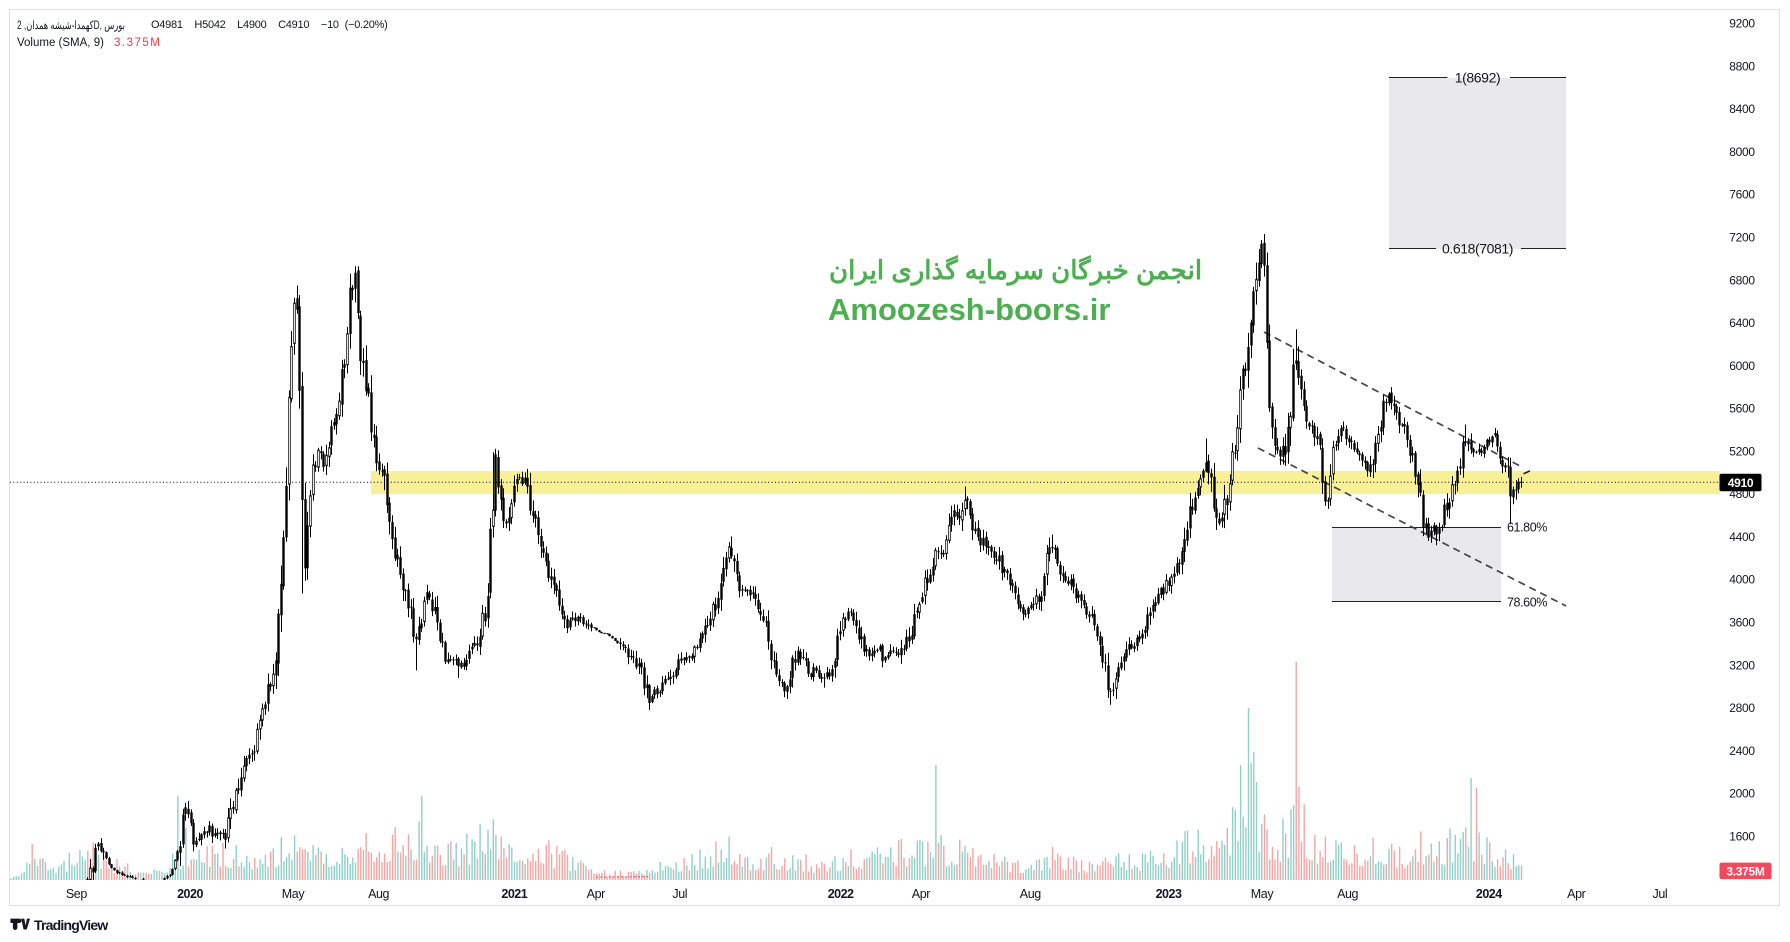 This screenshot has width=1790, height=942. Describe the element at coordinates (1742, 280) in the screenshot. I see `svg-text: 6800` at that location.